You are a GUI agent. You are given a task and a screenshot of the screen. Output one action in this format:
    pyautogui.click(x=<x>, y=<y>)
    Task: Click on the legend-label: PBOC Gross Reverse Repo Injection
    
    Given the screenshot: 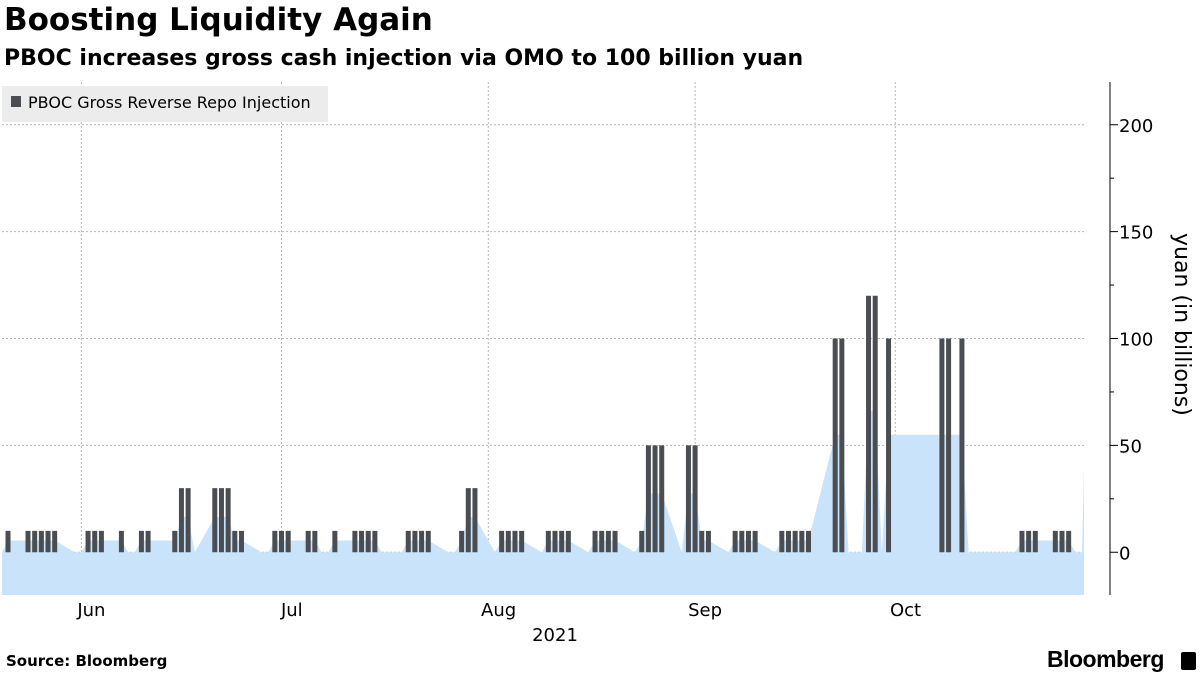 What is the action you would take?
    pyautogui.click(x=169, y=102)
    